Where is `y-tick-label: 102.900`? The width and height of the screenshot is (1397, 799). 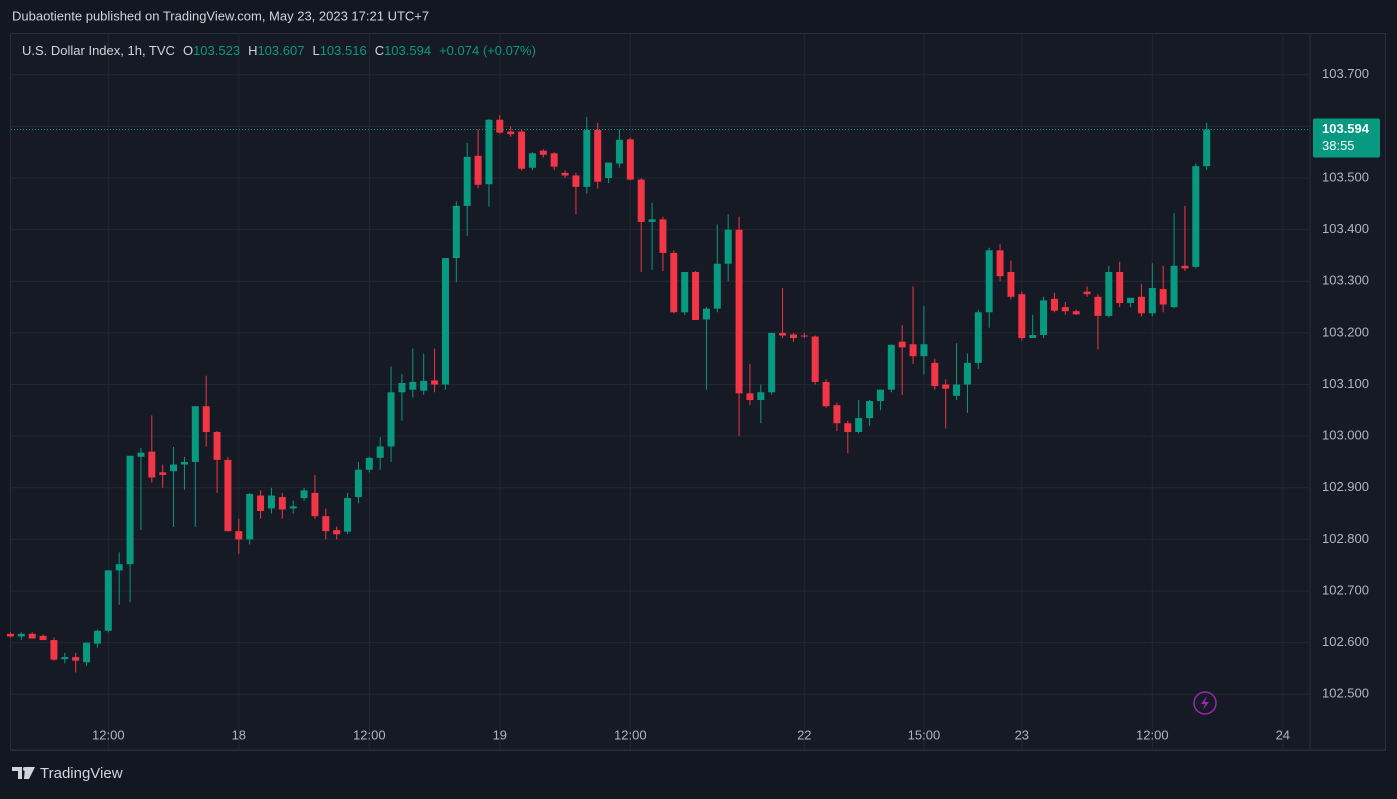 y-tick-label: 102.900 is located at coordinates (1345, 486).